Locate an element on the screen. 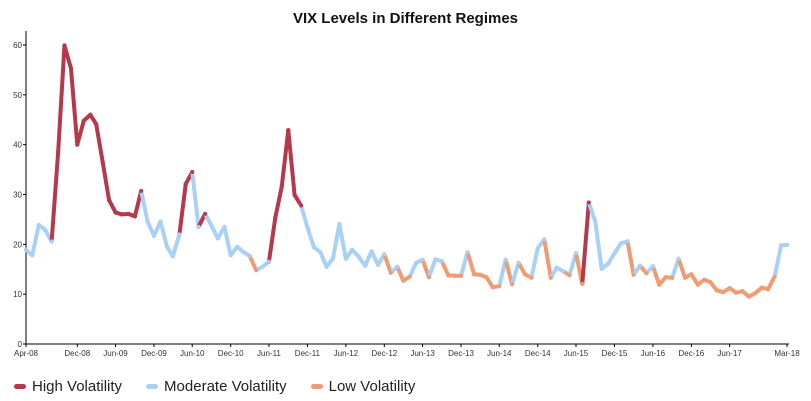  legend-label-low: Low Volatility is located at coordinates (372, 386).